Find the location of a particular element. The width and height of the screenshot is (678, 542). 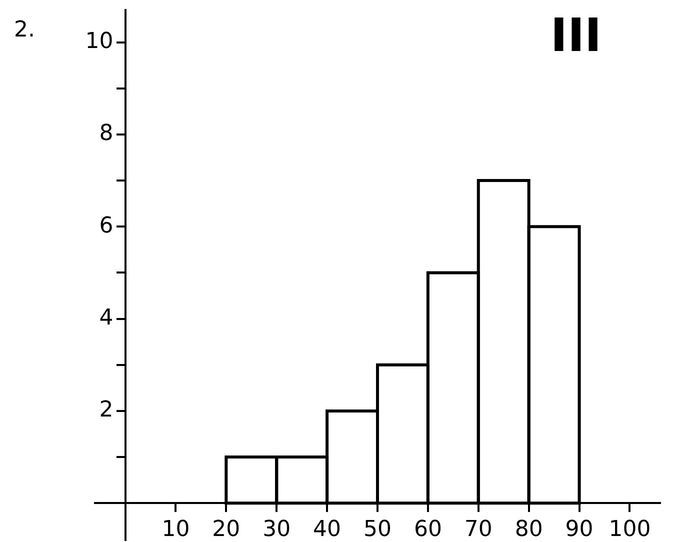

y-tick-label: 8 is located at coordinates (106, 133).